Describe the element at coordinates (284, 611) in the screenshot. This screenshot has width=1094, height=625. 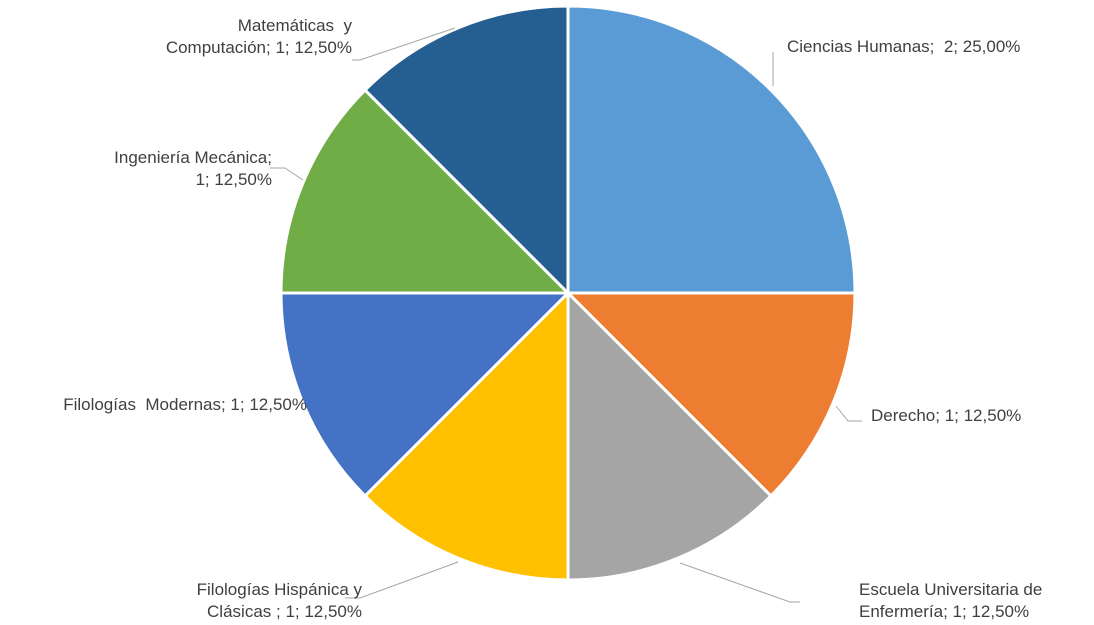
I see `data-label-line: Clásicas ; 1; 12,50%` at that location.